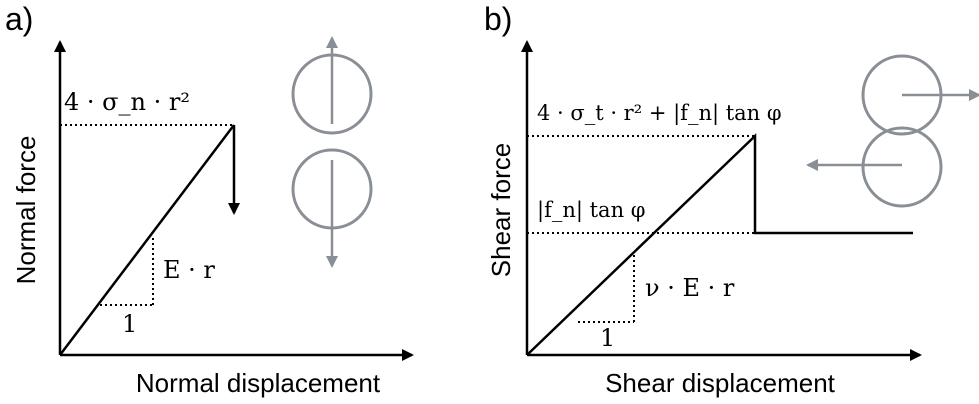 Image resolution: width=979 pixels, height=404 pixels. Describe the element at coordinates (19, 19) in the screenshot. I see `panel-a-label: a)` at that location.